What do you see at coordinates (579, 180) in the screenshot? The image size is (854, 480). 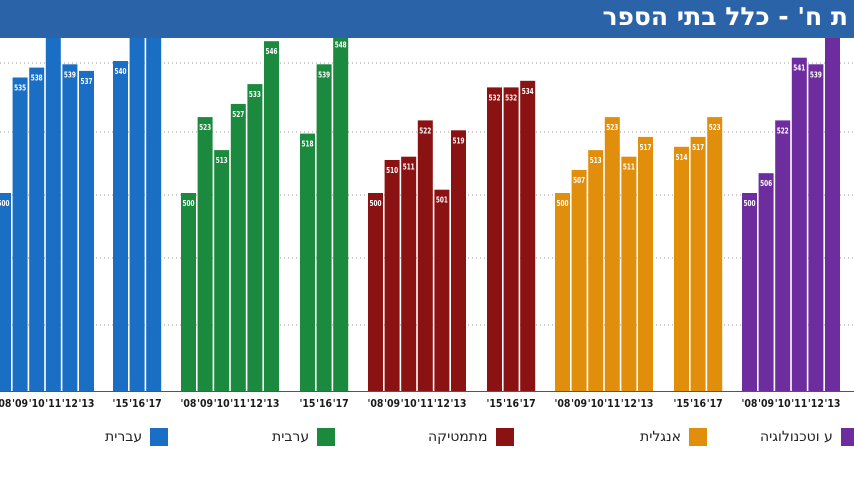 I see `bar-value-label: 507` at bounding box center [579, 180].